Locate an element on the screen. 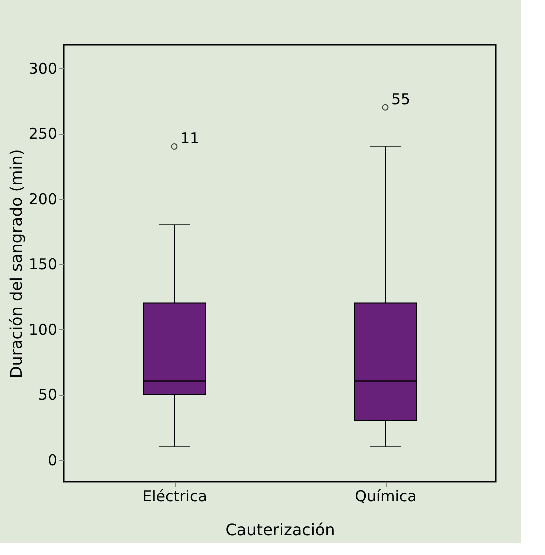  y-tick-label: 250 is located at coordinates (43, 134).